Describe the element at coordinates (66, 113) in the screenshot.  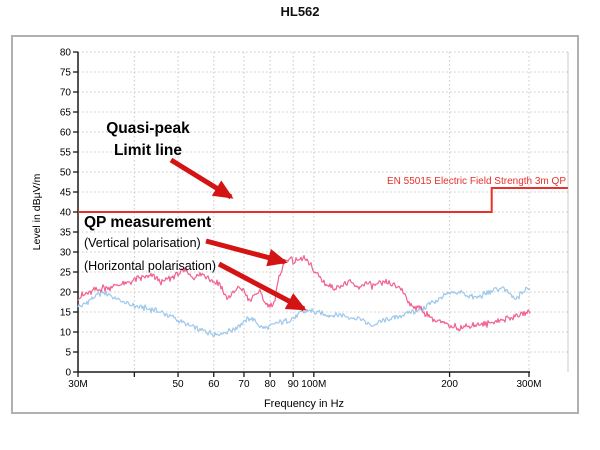
I see `chart-text: 65` at that location.